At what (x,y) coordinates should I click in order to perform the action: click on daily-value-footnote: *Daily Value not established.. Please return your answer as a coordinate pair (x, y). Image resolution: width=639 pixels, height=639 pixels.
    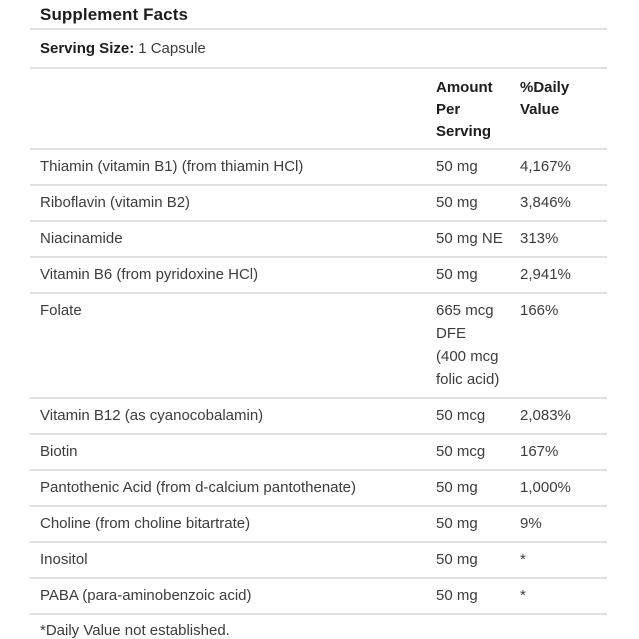
    Looking at the image, I should click on (135, 630).